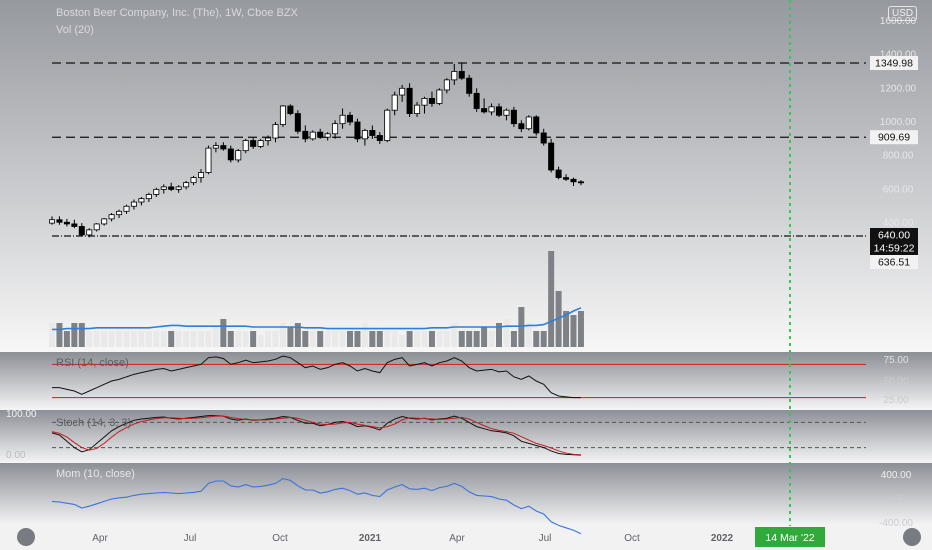 Image resolution: width=932 pixels, height=550 pixels. I want to click on mom-label: Mom (10, close), so click(95, 474).